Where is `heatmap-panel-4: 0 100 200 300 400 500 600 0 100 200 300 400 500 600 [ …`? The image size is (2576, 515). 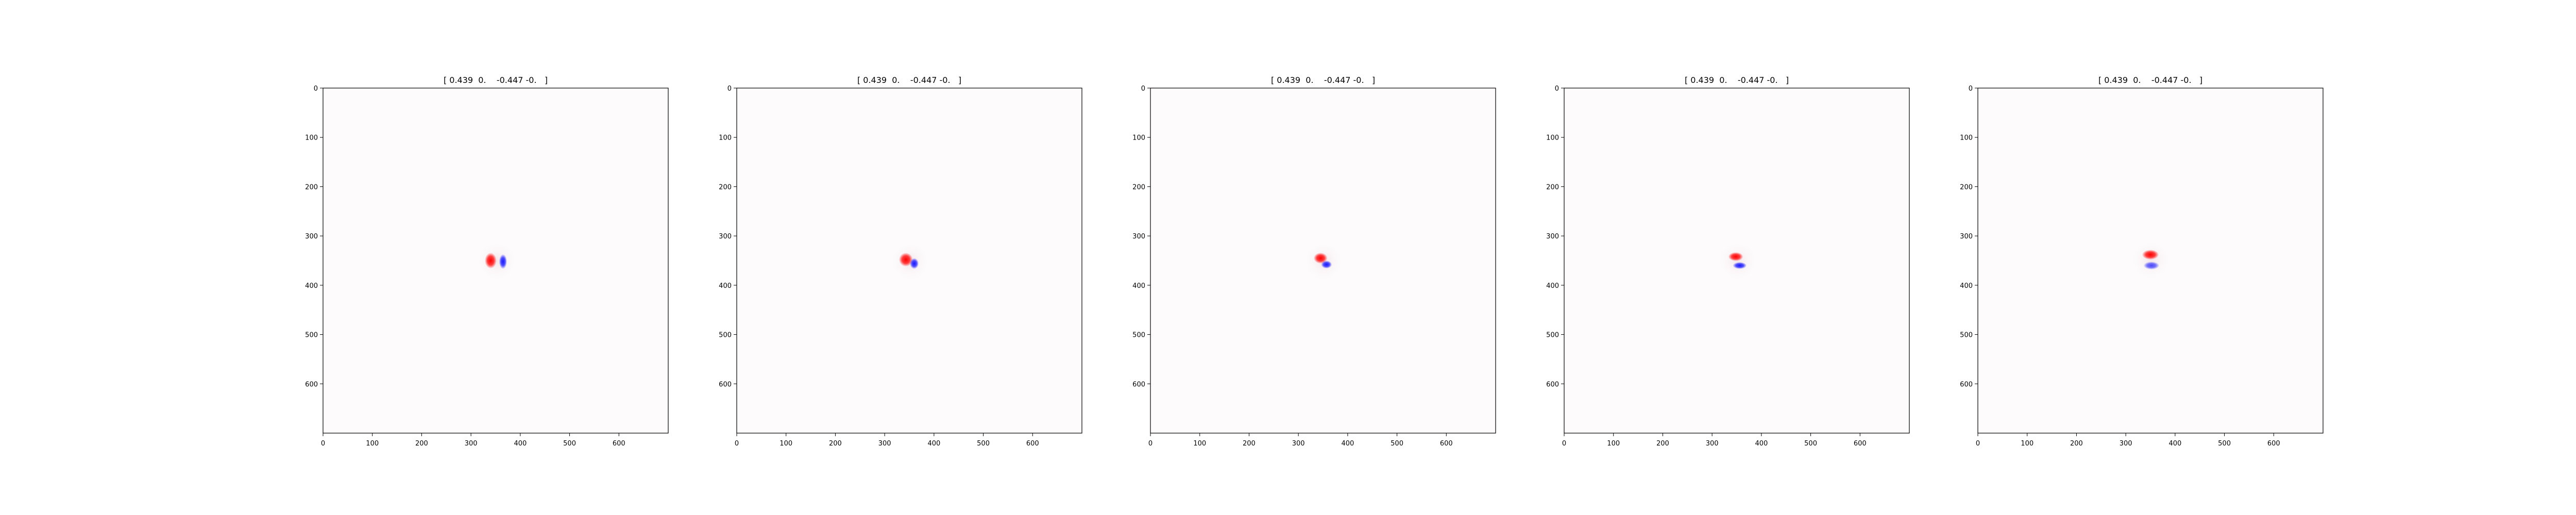 heatmap-panel-4: 0 100 200 300 400 500 600 0 100 200 300 400 500 600 [ … is located at coordinates (1728, 261).